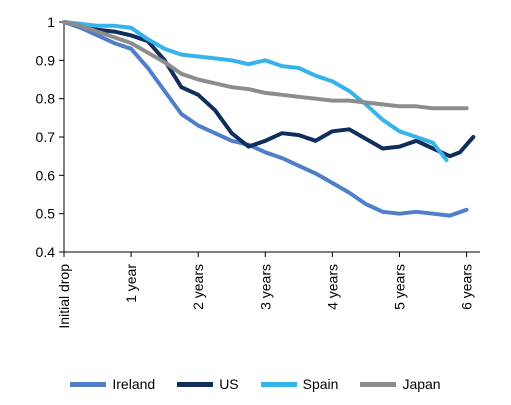 The width and height of the screenshot is (511, 405). I want to click on x-tick-label: Initial drop, so click(64, 296).